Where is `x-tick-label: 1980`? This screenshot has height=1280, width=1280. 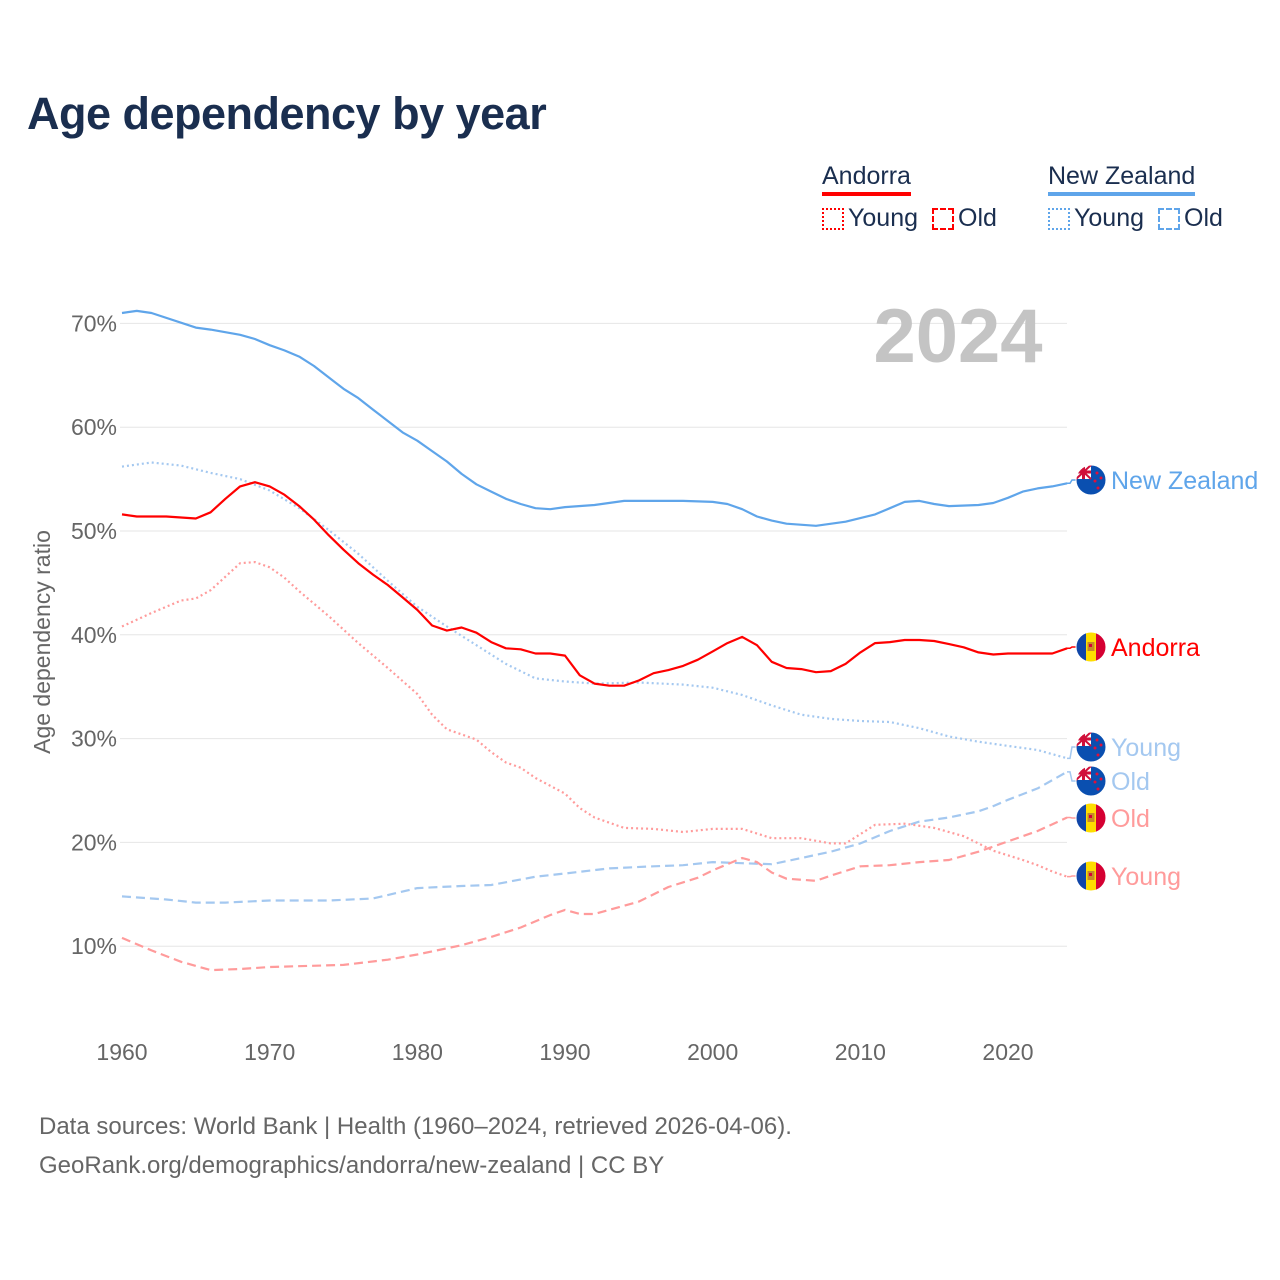
x-tick-label: 1980 is located at coordinates (417, 1052).